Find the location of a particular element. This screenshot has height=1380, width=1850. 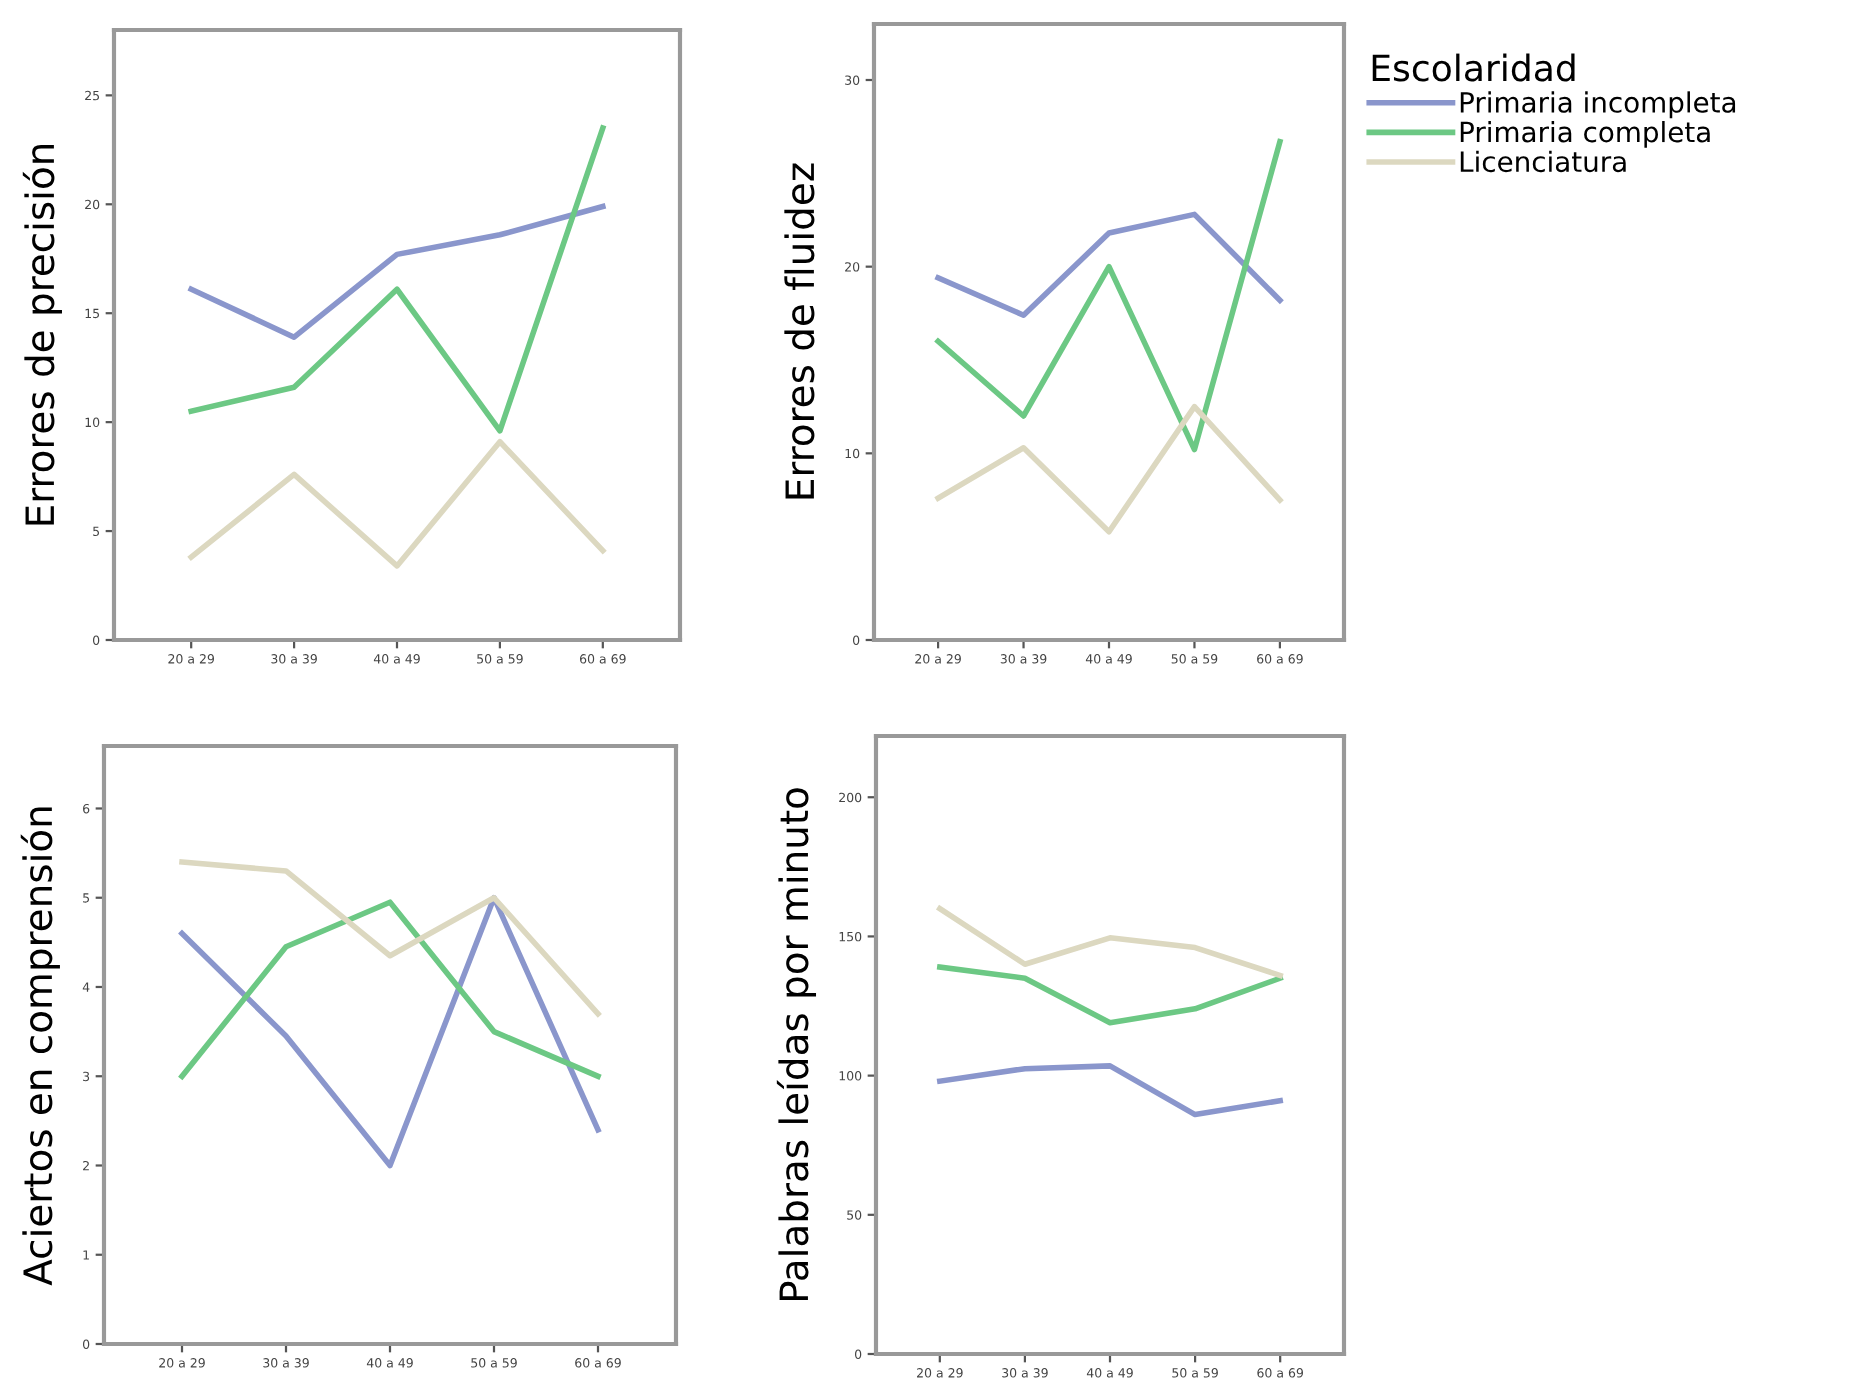

y-axis-title: Aciertos en comprensión is located at coordinates (40, 1046).